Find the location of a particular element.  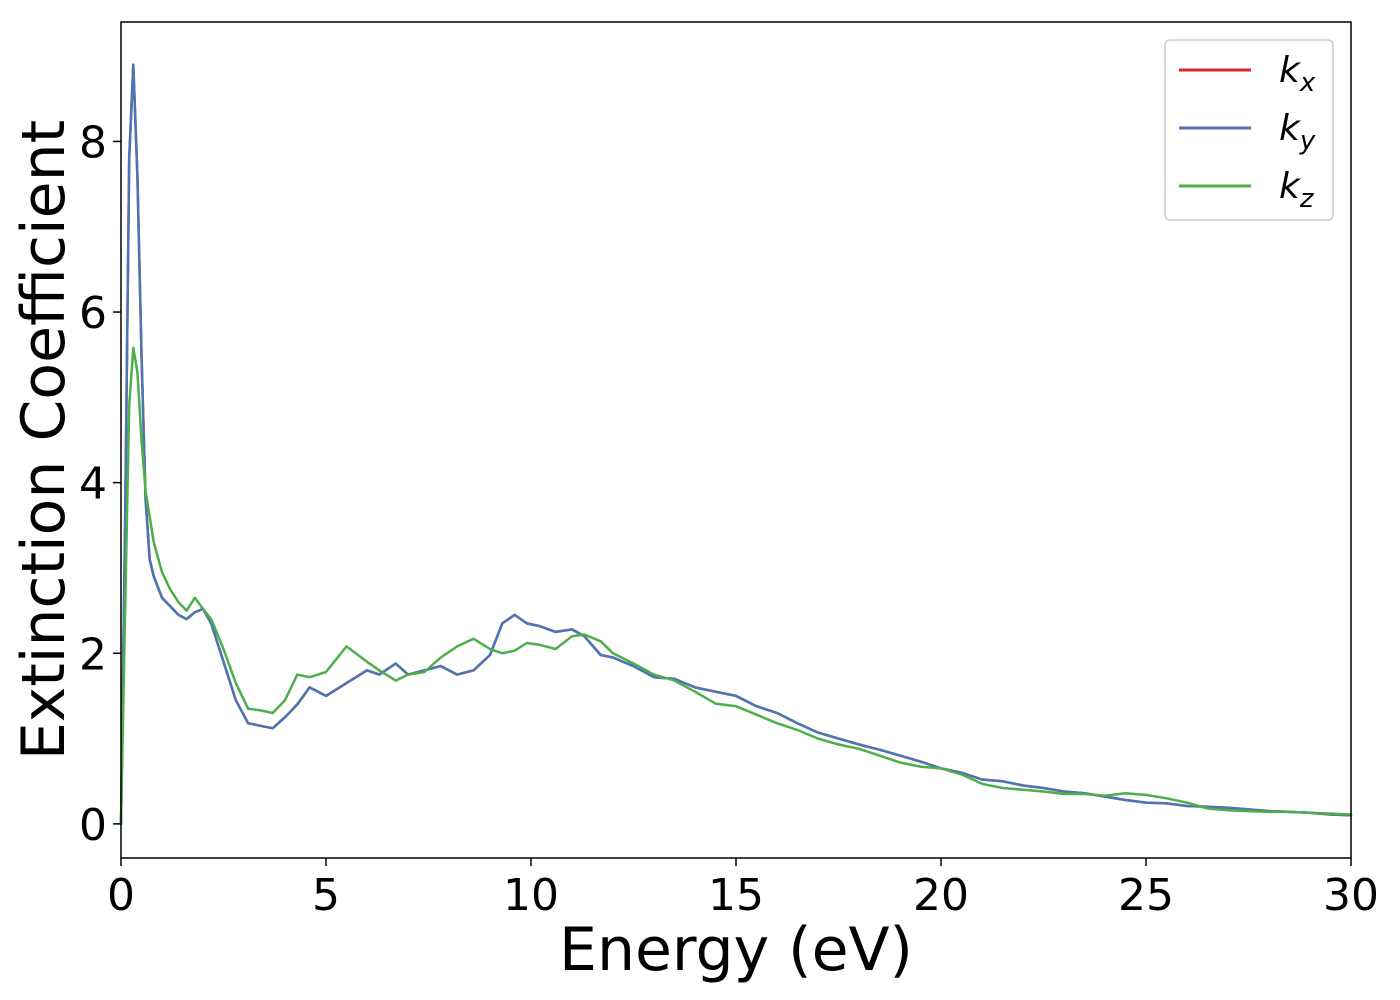

x-tick-label: 5 is located at coordinates (326, 895).